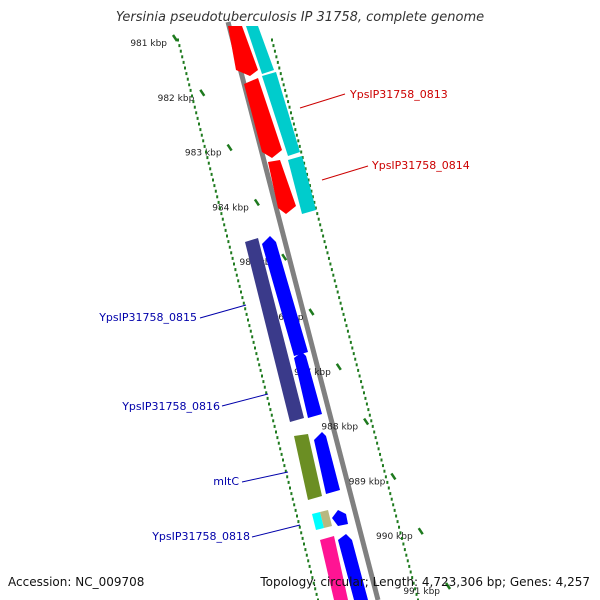 The image size is (600, 600). What do you see at coordinates (367, 482) in the screenshot?
I see `tick-label: 989 kbp` at bounding box center [367, 482].